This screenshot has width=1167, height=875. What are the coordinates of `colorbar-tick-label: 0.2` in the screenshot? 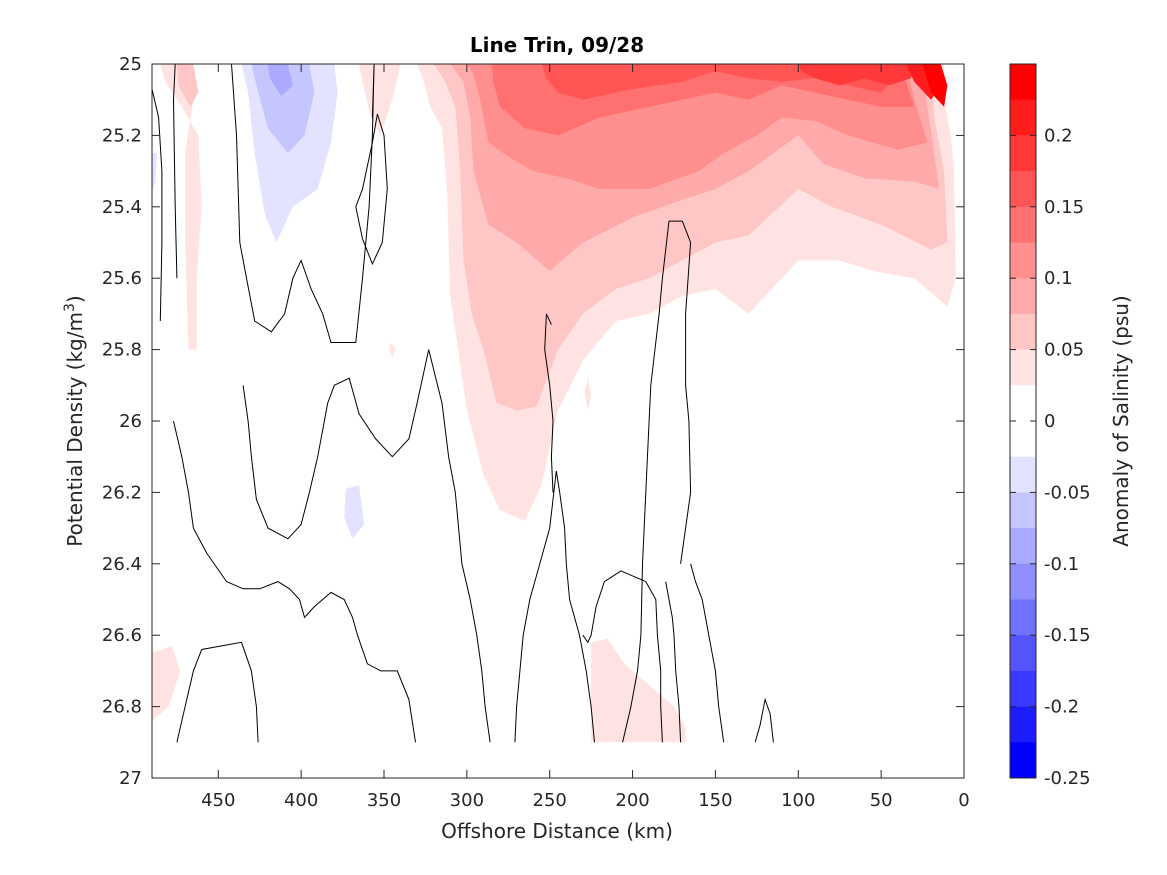 It's located at (1058, 135).